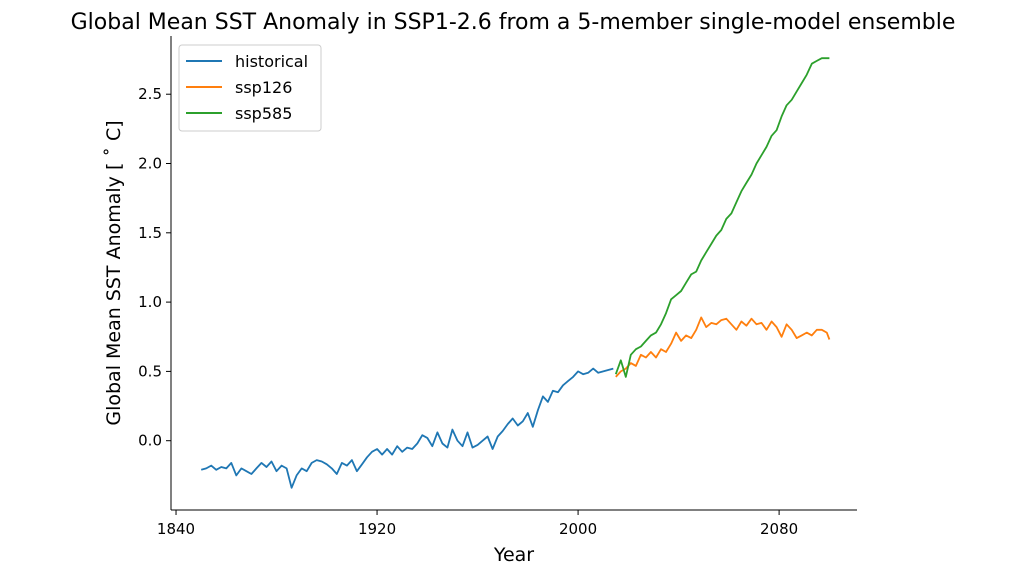 Image resolution: width=1027 pixels, height=575 pixels. Describe the element at coordinates (407, 428) in the screenshot. I see `series-line-historical` at that location.